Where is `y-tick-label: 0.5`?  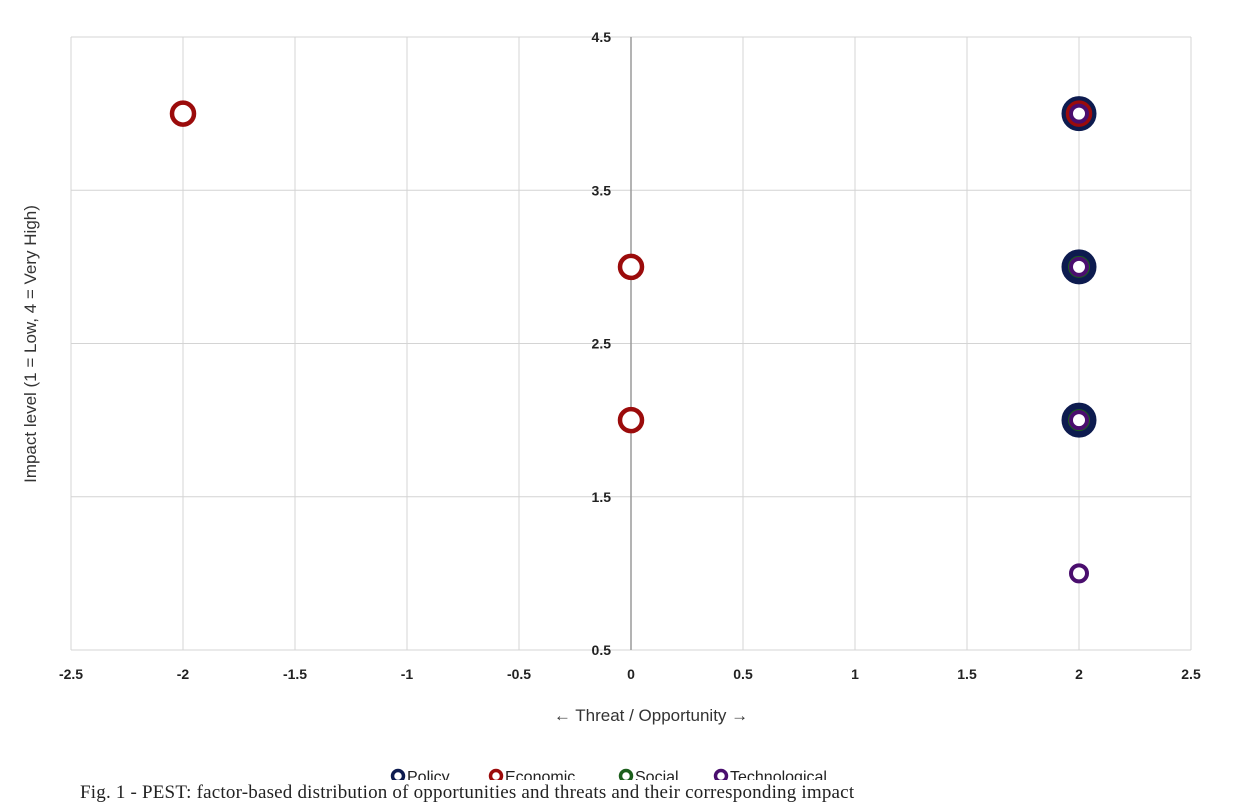 y-tick-label: 0.5 is located at coordinates (602, 650).